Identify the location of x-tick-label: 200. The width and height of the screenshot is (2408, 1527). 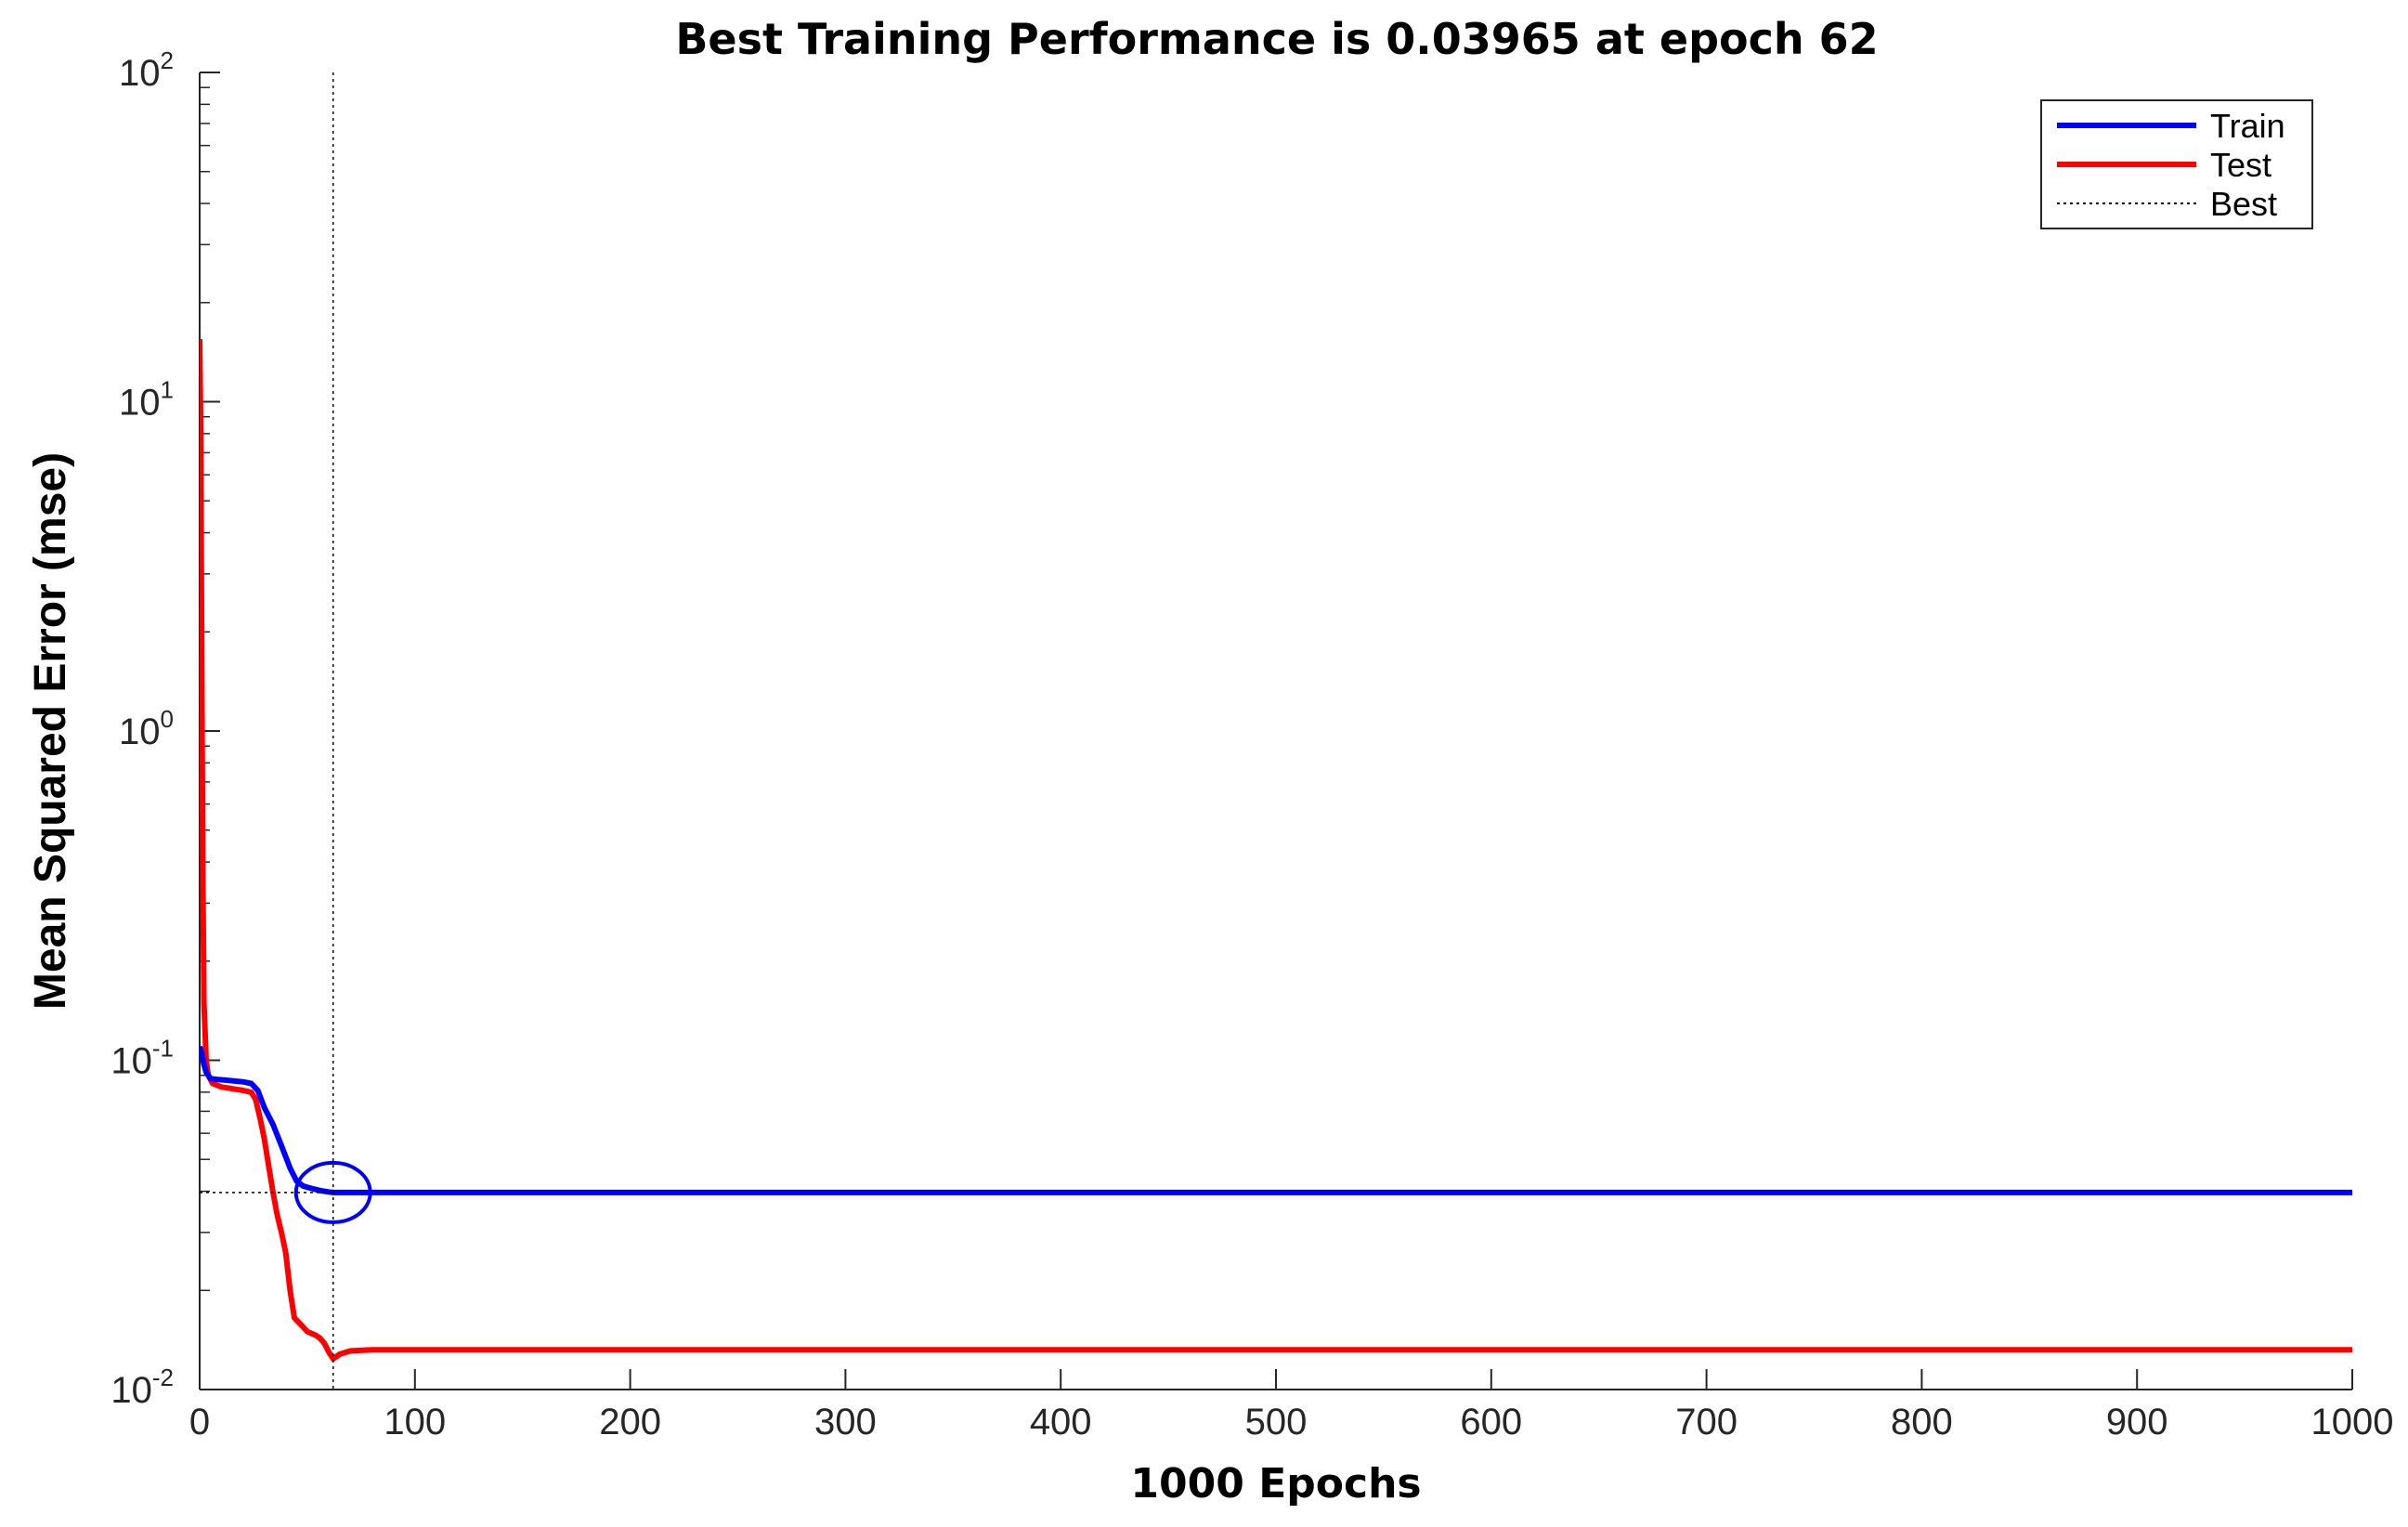
(630, 1422).